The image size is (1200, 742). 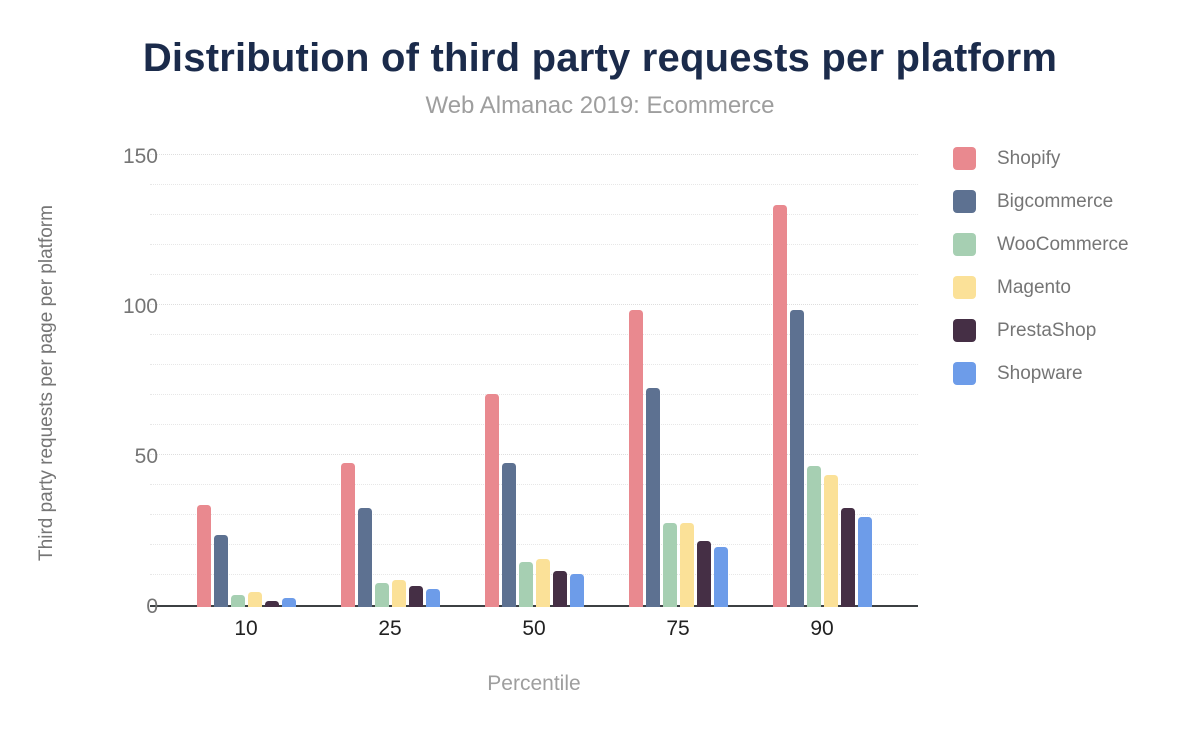 I want to click on chart-subtitle: Web Almanac 2019: Ecommerce, so click(x=600, y=105).